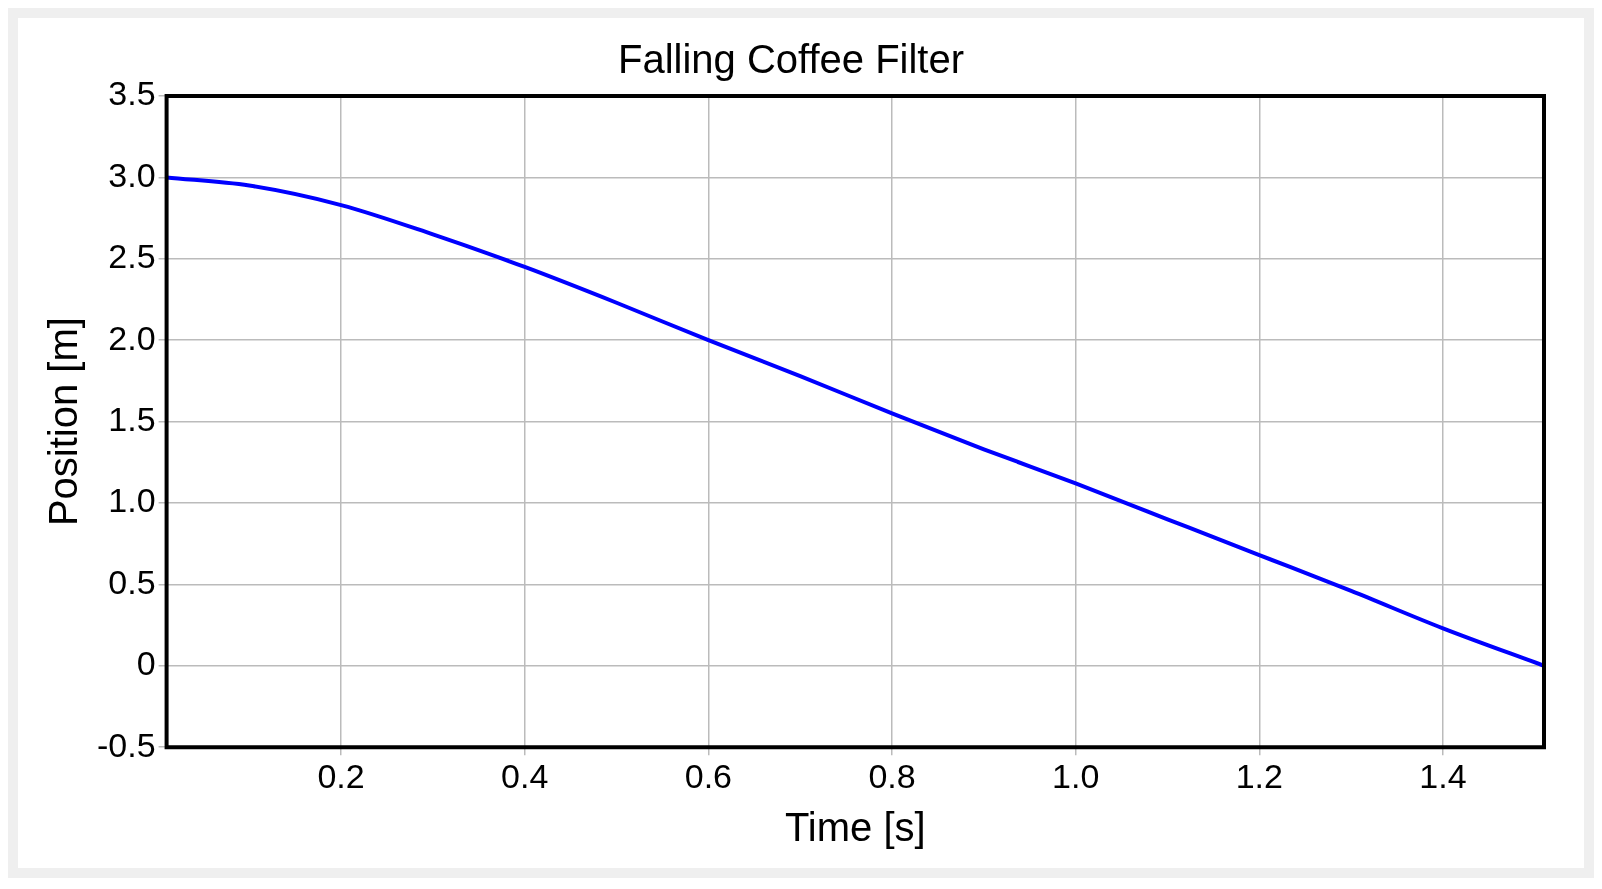 Image resolution: width=1602 pixels, height=889 pixels. What do you see at coordinates (132, 337) in the screenshot?
I see `y-tick-label: 2.0` at bounding box center [132, 337].